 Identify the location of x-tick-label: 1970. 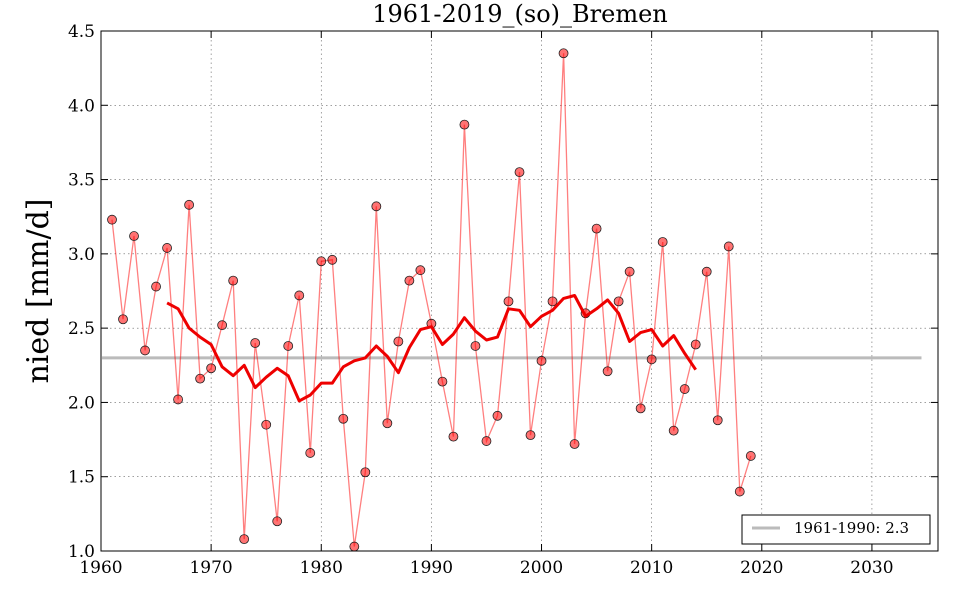
(210, 568).